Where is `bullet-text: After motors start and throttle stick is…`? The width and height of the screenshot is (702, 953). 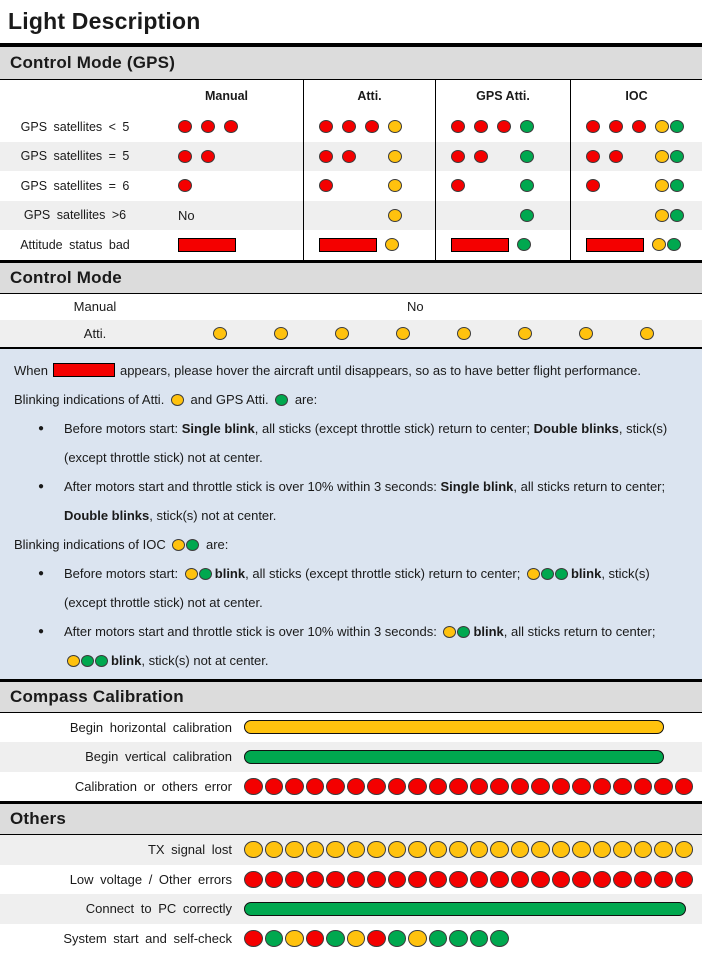 bullet-text: After motors start and throttle stick is… is located at coordinates (376, 501).